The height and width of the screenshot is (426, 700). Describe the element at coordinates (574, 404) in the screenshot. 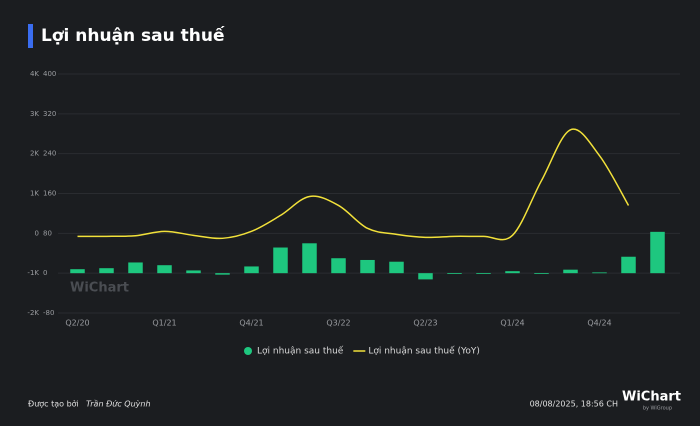

I see `timestamp: 08/08/2025, 18:56 CH` at that location.